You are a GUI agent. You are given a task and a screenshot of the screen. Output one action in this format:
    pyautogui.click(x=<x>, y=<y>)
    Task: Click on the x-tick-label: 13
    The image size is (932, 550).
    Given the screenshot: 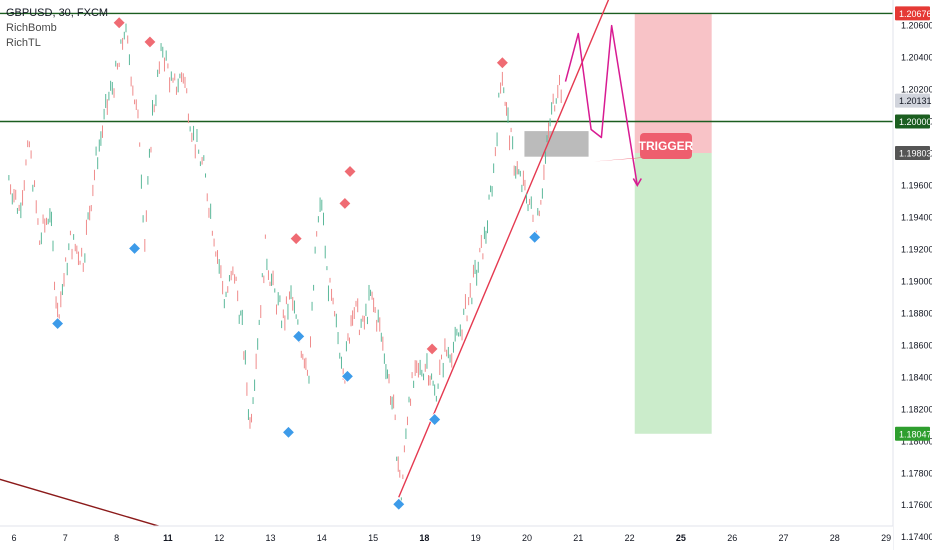 What is the action you would take?
    pyautogui.click(x=270, y=538)
    